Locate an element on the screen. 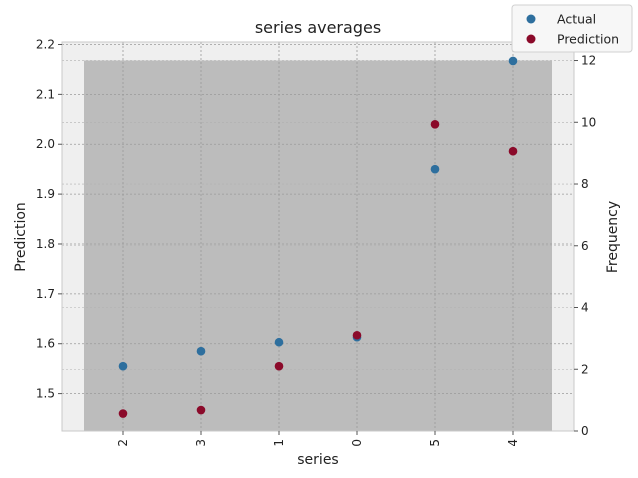 The width and height of the screenshot is (638, 478). x-tick-label: 2 is located at coordinates (123, 443).